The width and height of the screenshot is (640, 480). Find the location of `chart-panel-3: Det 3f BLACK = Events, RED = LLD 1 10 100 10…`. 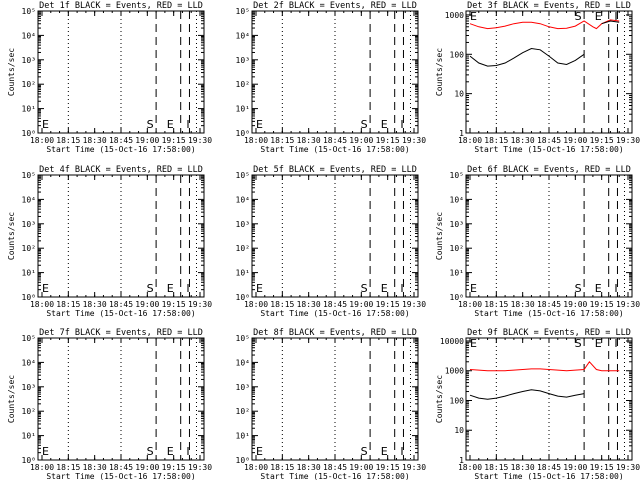

chart-panel-3: Det 3f BLACK = Events, RED = LLD 1 10 100 10… is located at coordinates (537, 77).